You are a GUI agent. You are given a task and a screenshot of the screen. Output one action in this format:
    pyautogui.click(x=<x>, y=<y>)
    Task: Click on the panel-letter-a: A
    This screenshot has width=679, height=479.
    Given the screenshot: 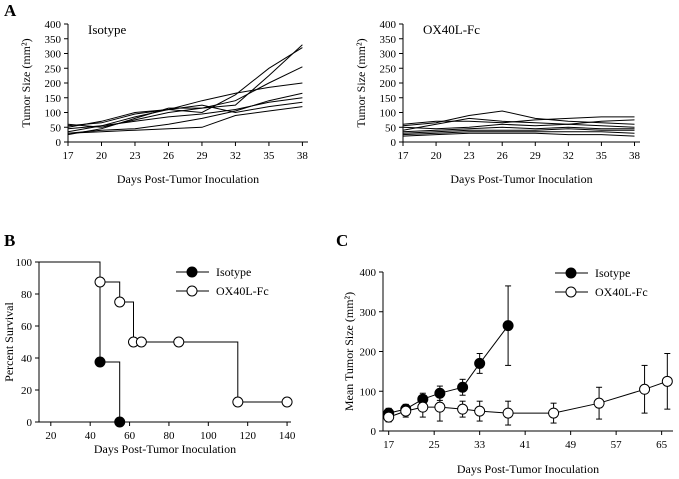 What is the action you would take?
    pyautogui.click(x=10, y=10)
    